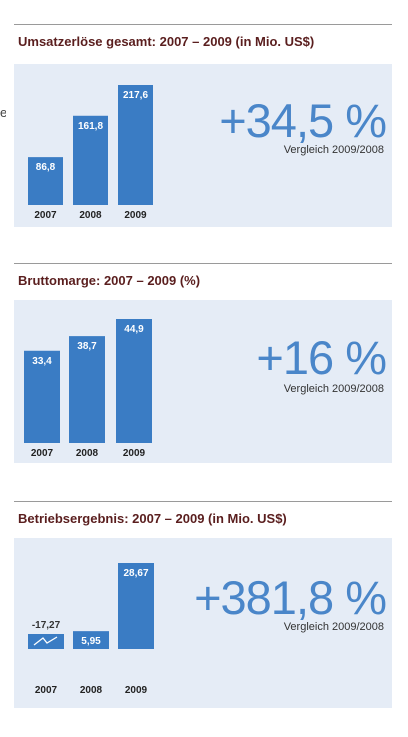  I want to click on headline-percentage: +381,8 %, so click(290, 597).